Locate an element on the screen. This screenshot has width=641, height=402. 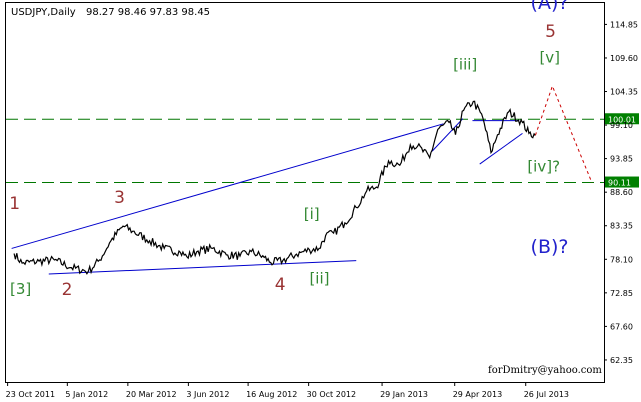
wave-label-11: (A)? is located at coordinates (550, 7).